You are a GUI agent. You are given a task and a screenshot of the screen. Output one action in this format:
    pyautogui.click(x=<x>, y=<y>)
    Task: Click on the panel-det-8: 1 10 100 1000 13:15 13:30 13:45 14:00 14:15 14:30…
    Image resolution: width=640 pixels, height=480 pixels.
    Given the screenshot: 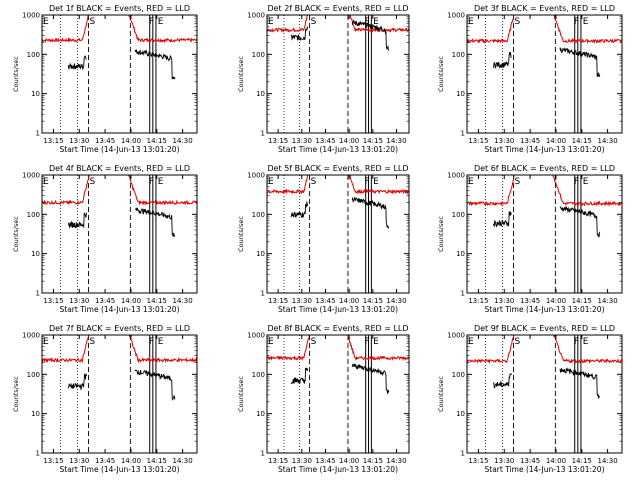 What is the action you would take?
    pyautogui.click(x=323, y=399)
    